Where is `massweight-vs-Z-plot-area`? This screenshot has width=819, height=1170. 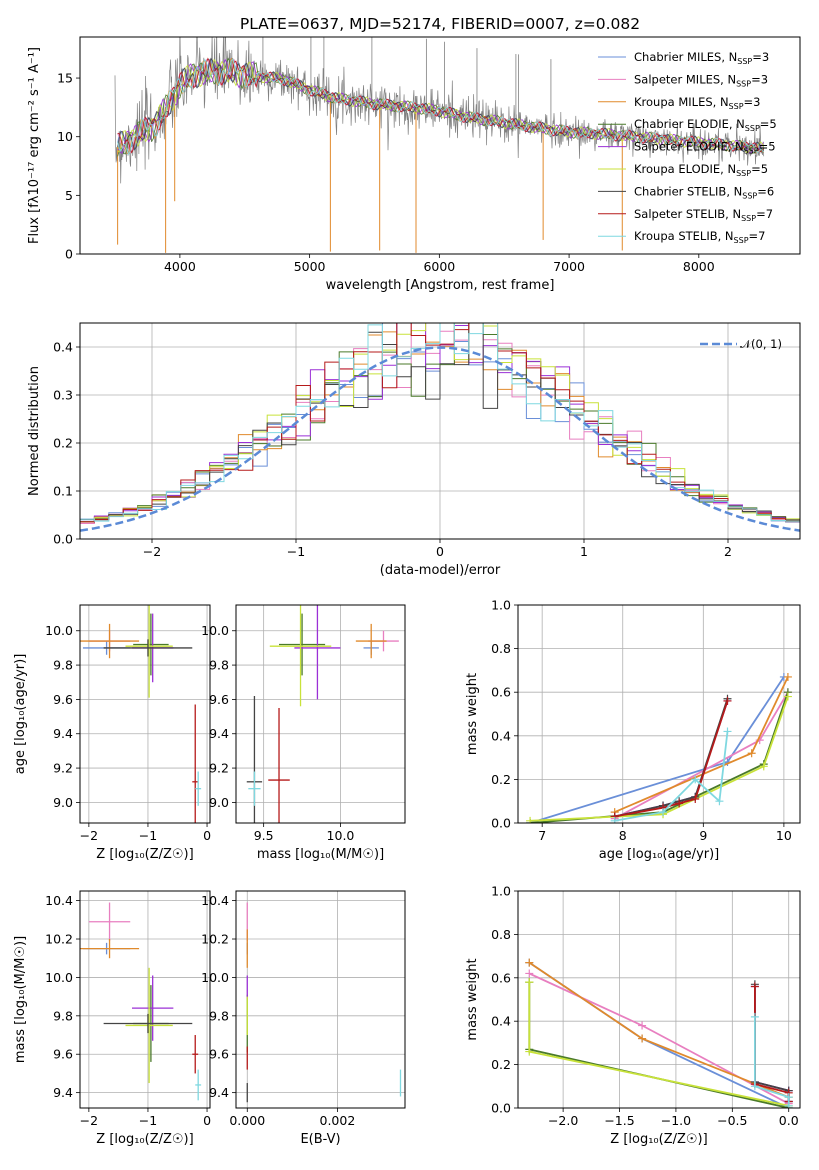
massweight-vs-Z-plot-area is located at coordinates (659, 999).